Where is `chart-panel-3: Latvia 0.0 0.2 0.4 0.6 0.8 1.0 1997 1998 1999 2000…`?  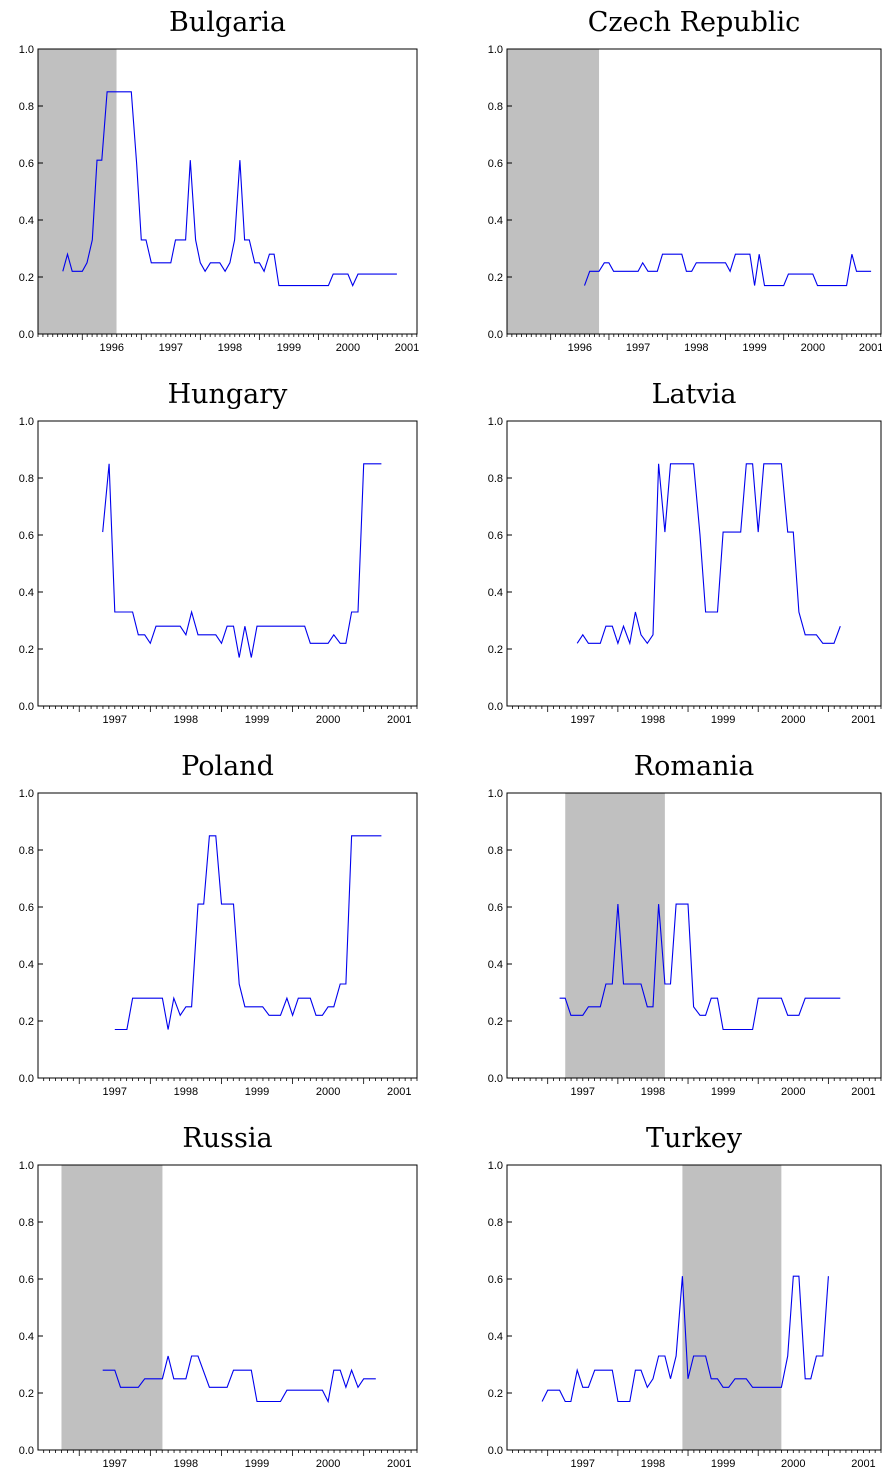 chart-panel-3: Latvia 0.0 0.2 0.4 0.6 0.8 1.0 1997 1998 1999 2000… is located at coordinates (685, 552).